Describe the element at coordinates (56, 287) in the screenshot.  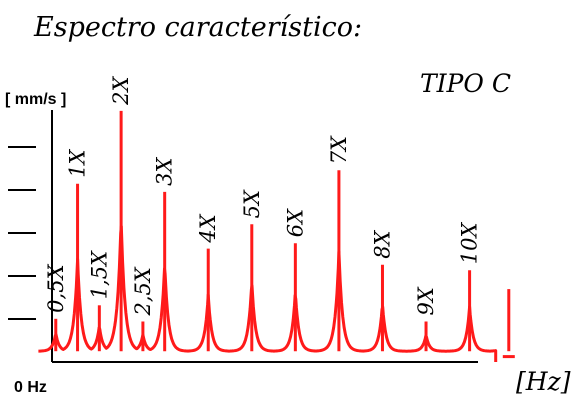
I see `peak-label-0,5X: 0,5X` at that location.